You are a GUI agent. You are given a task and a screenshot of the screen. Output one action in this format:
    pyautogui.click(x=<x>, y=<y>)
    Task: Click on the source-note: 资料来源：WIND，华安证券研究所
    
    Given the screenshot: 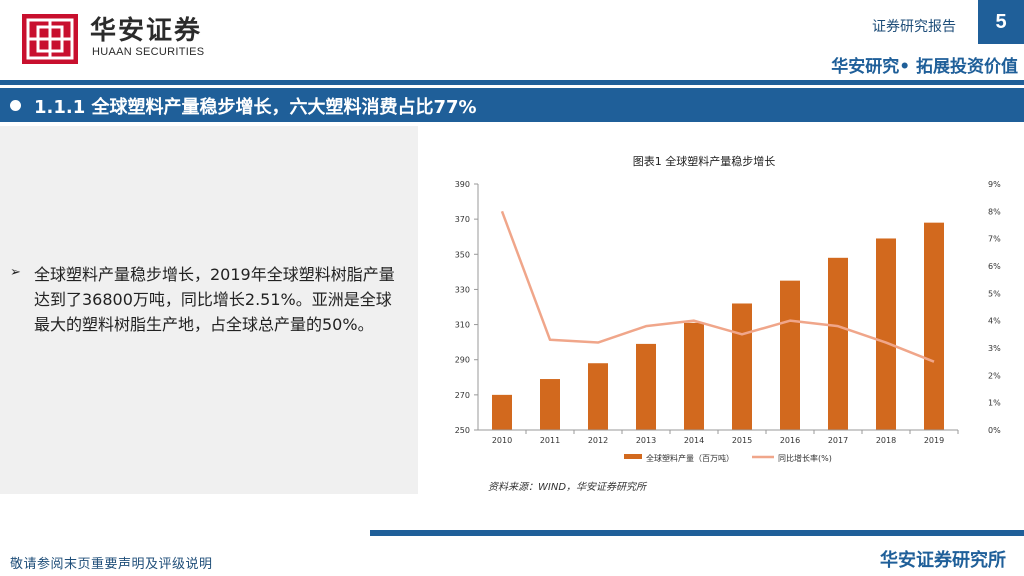 What is the action you would take?
    pyautogui.click(x=567, y=487)
    